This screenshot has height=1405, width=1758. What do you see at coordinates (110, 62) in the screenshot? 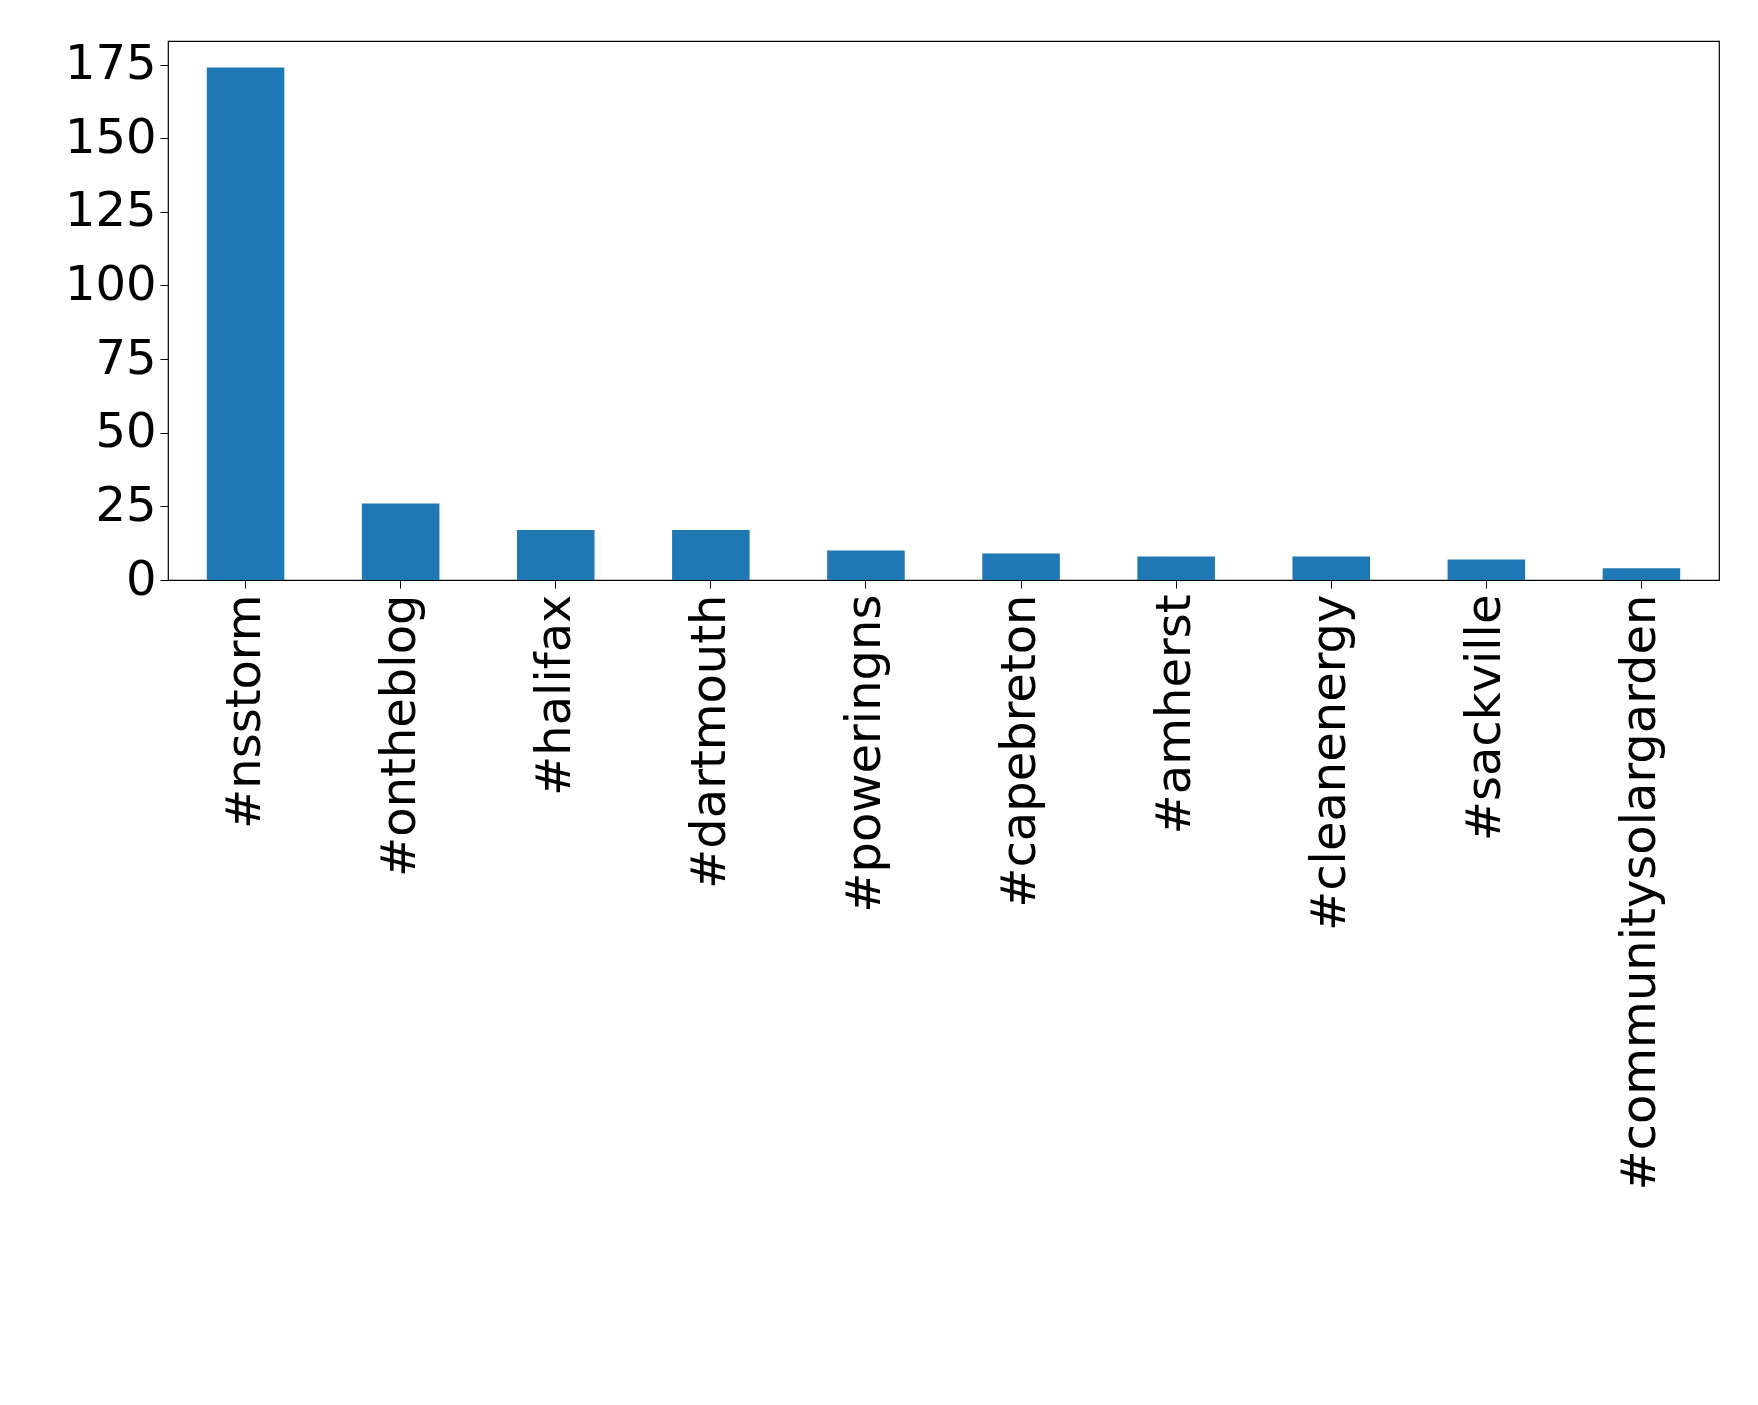
I see `y-tick-label: 175` at bounding box center [110, 62].